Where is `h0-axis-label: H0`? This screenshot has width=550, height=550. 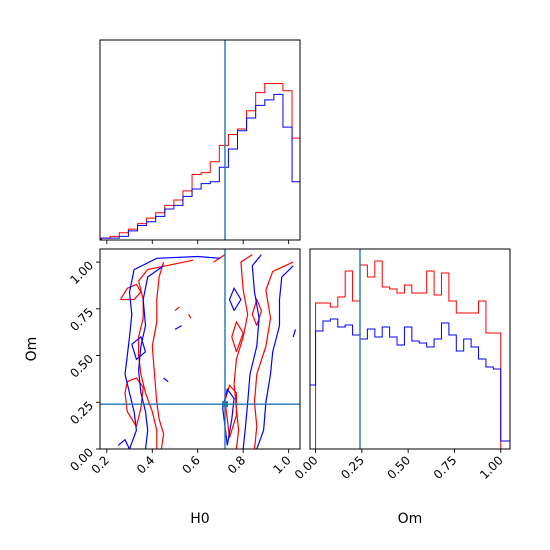
h0-axis-label: H0 is located at coordinates (199, 519).